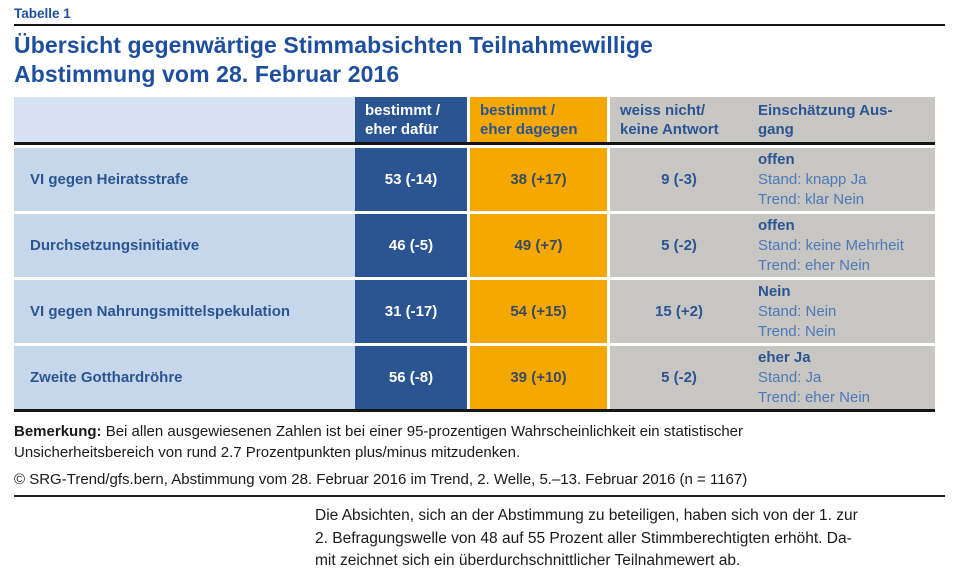 This screenshot has width=968, height=573. I want to click on stand-text: Stand: knapp Ja, so click(812, 179).